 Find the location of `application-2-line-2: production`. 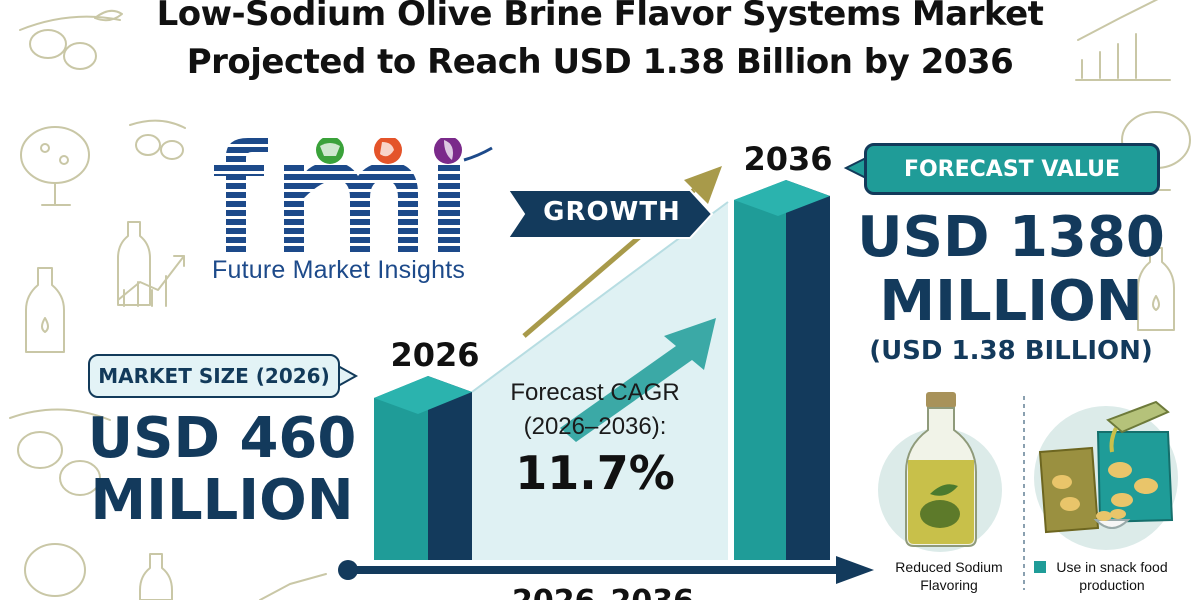

application-2-line-2: production is located at coordinates (1112, 585).